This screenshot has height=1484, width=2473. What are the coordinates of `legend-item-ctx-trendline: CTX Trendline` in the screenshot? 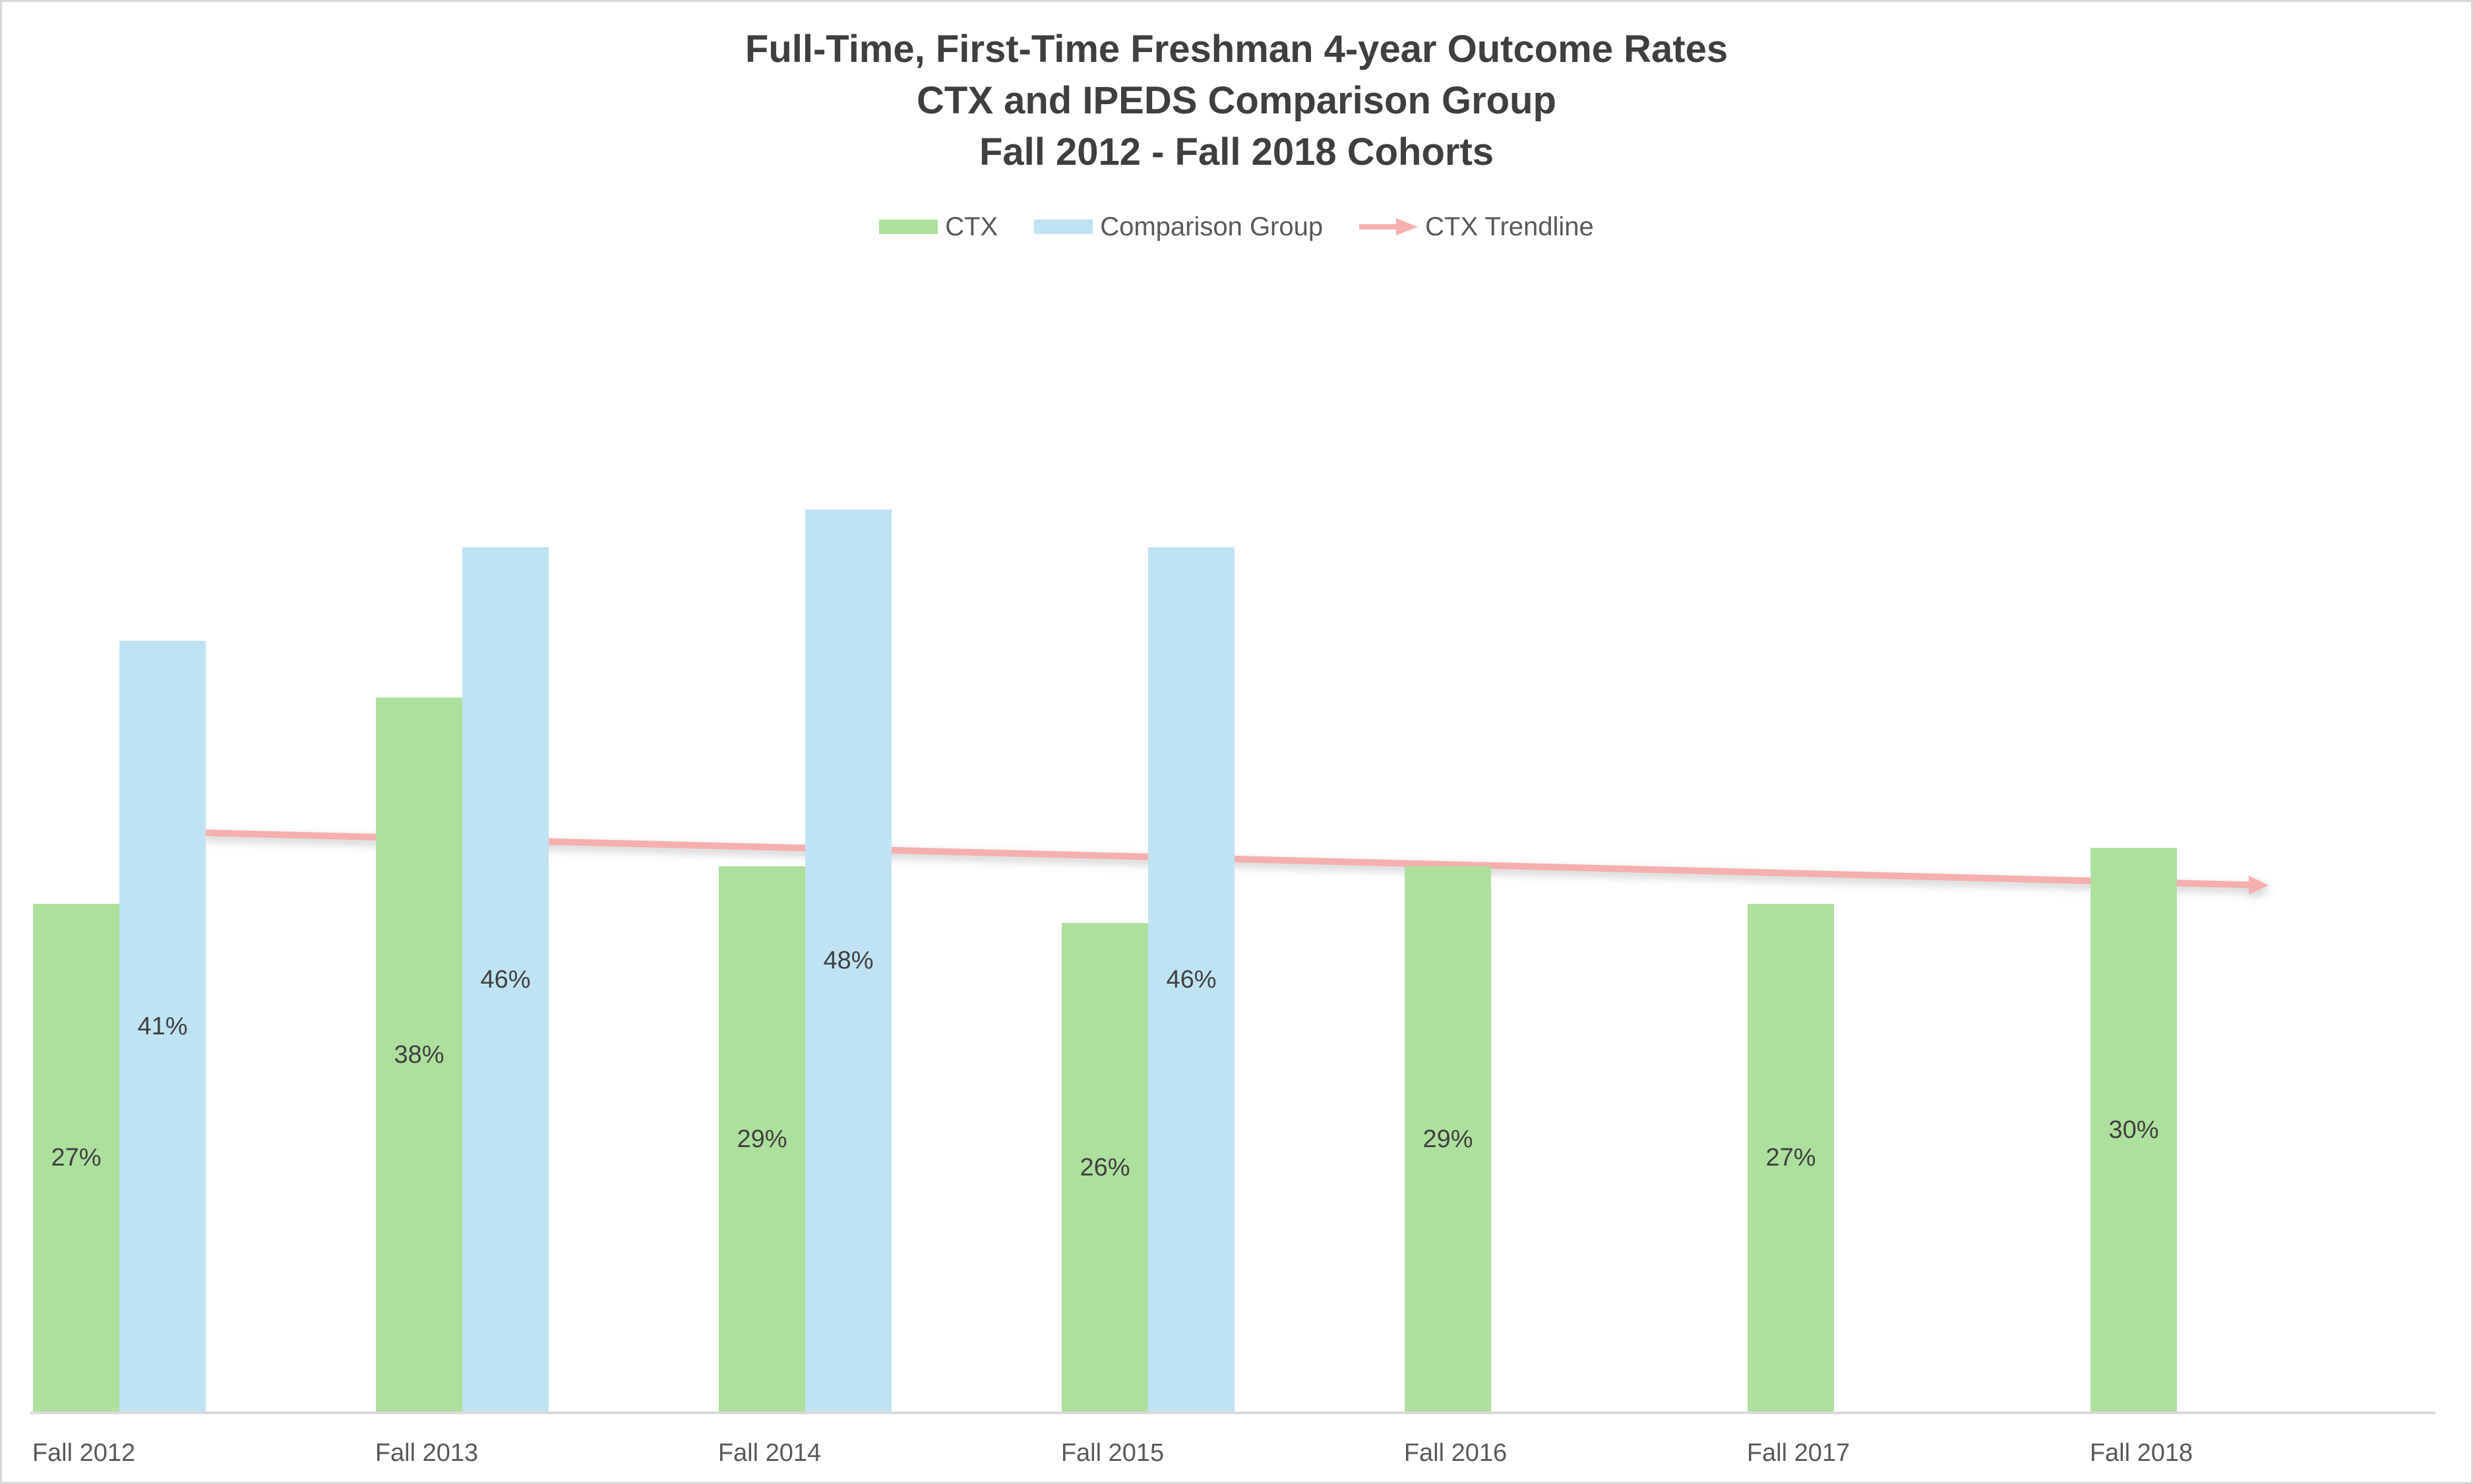 It's located at (1476, 227).